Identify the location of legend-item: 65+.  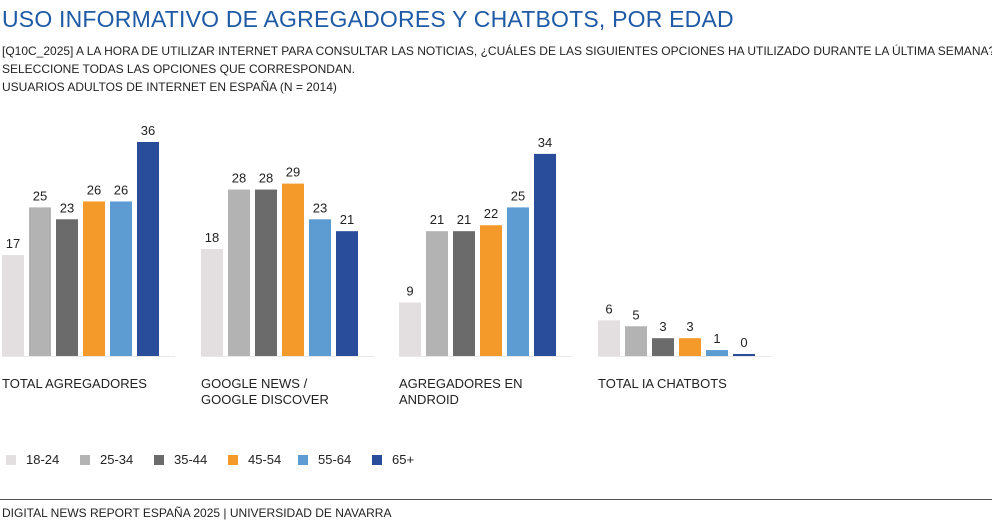
(409, 459).